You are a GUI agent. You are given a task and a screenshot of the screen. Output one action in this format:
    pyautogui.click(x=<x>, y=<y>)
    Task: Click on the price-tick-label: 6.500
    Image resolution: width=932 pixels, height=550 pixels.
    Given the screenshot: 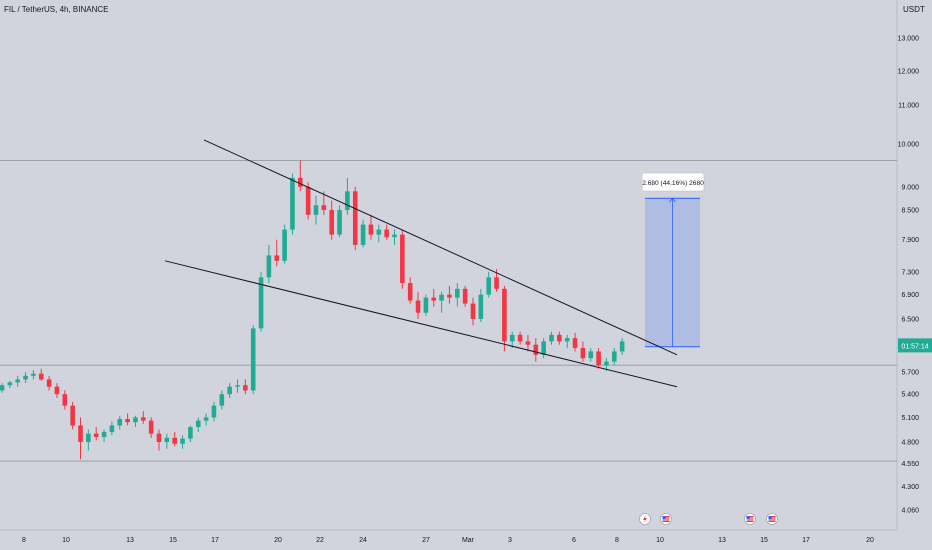 What is the action you would take?
    pyautogui.click(x=910, y=319)
    